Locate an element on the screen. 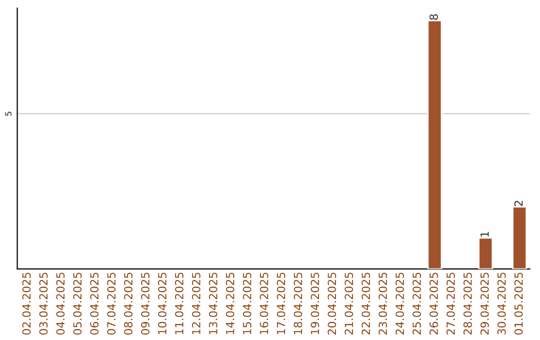 This screenshot has height=340, width=540. x-tick-label: 15.04.2025 is located at coordinates (247, 303).